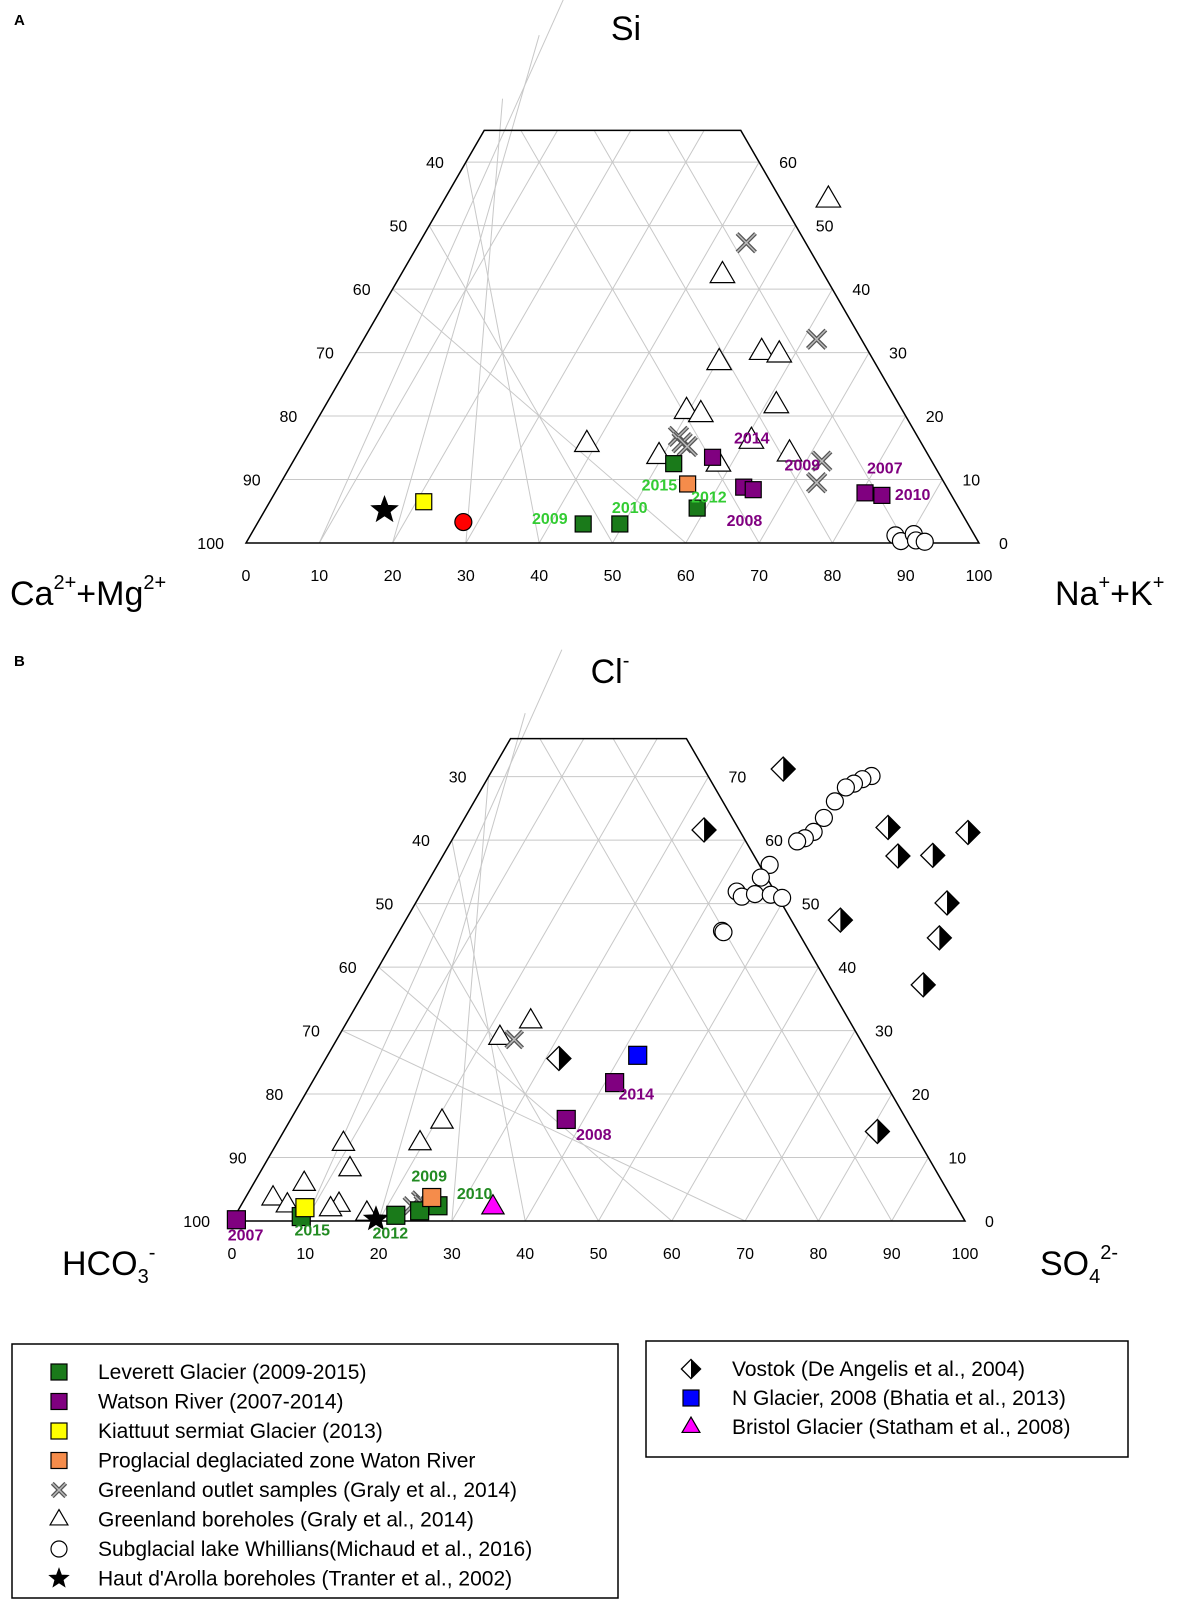 The image size is (1200, 1601). I want to click on left-label-b: HCO3-, so click(108, 1265).